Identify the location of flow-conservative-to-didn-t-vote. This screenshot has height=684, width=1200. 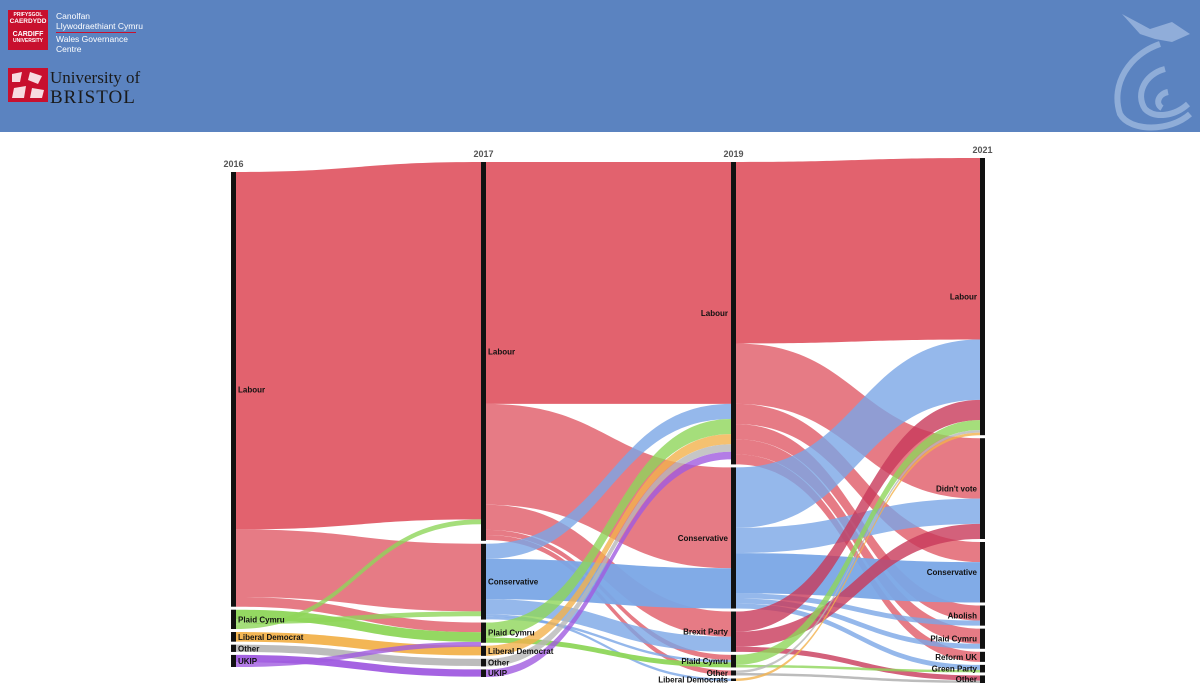
(858, 526).